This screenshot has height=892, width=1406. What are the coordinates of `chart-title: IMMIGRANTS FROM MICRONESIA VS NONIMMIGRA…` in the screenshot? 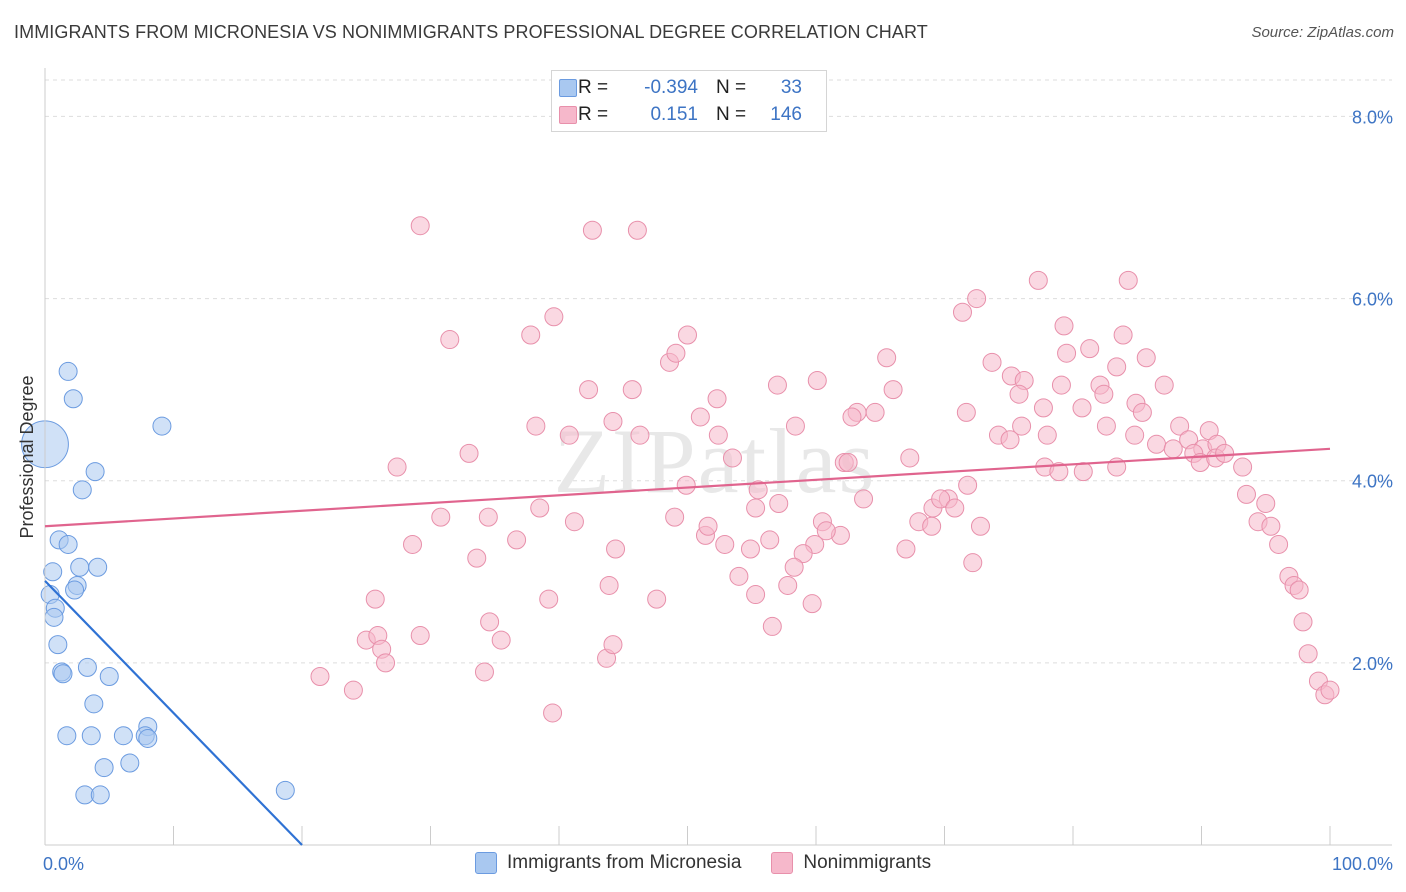 It's located at (471, 32).